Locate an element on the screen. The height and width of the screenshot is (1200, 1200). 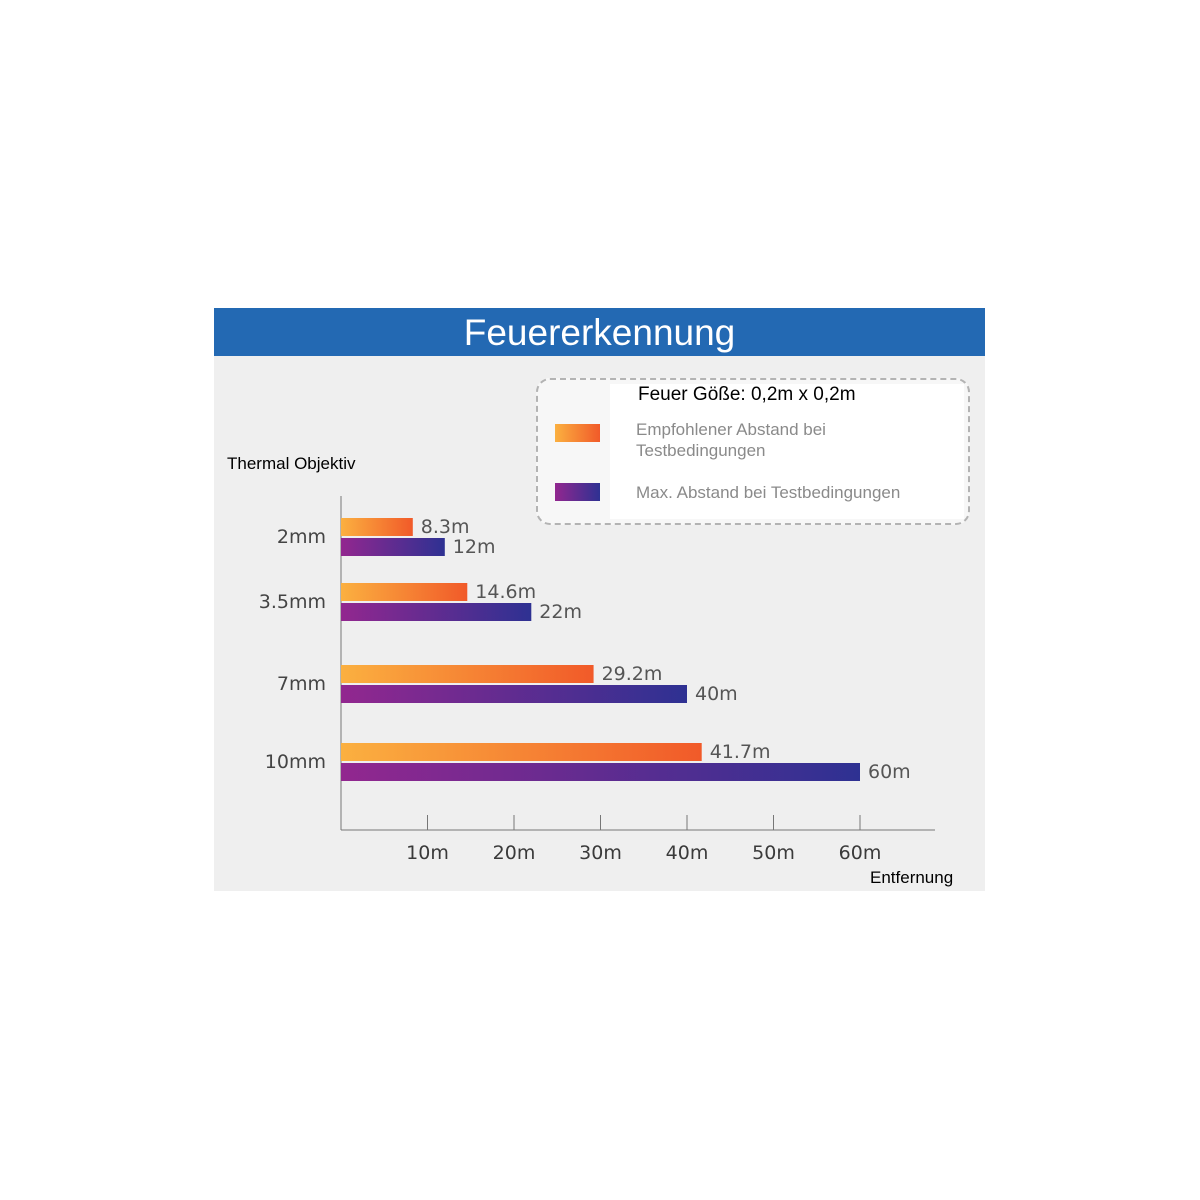
x-tick-label: 50m is located at coordinates (773, 853).